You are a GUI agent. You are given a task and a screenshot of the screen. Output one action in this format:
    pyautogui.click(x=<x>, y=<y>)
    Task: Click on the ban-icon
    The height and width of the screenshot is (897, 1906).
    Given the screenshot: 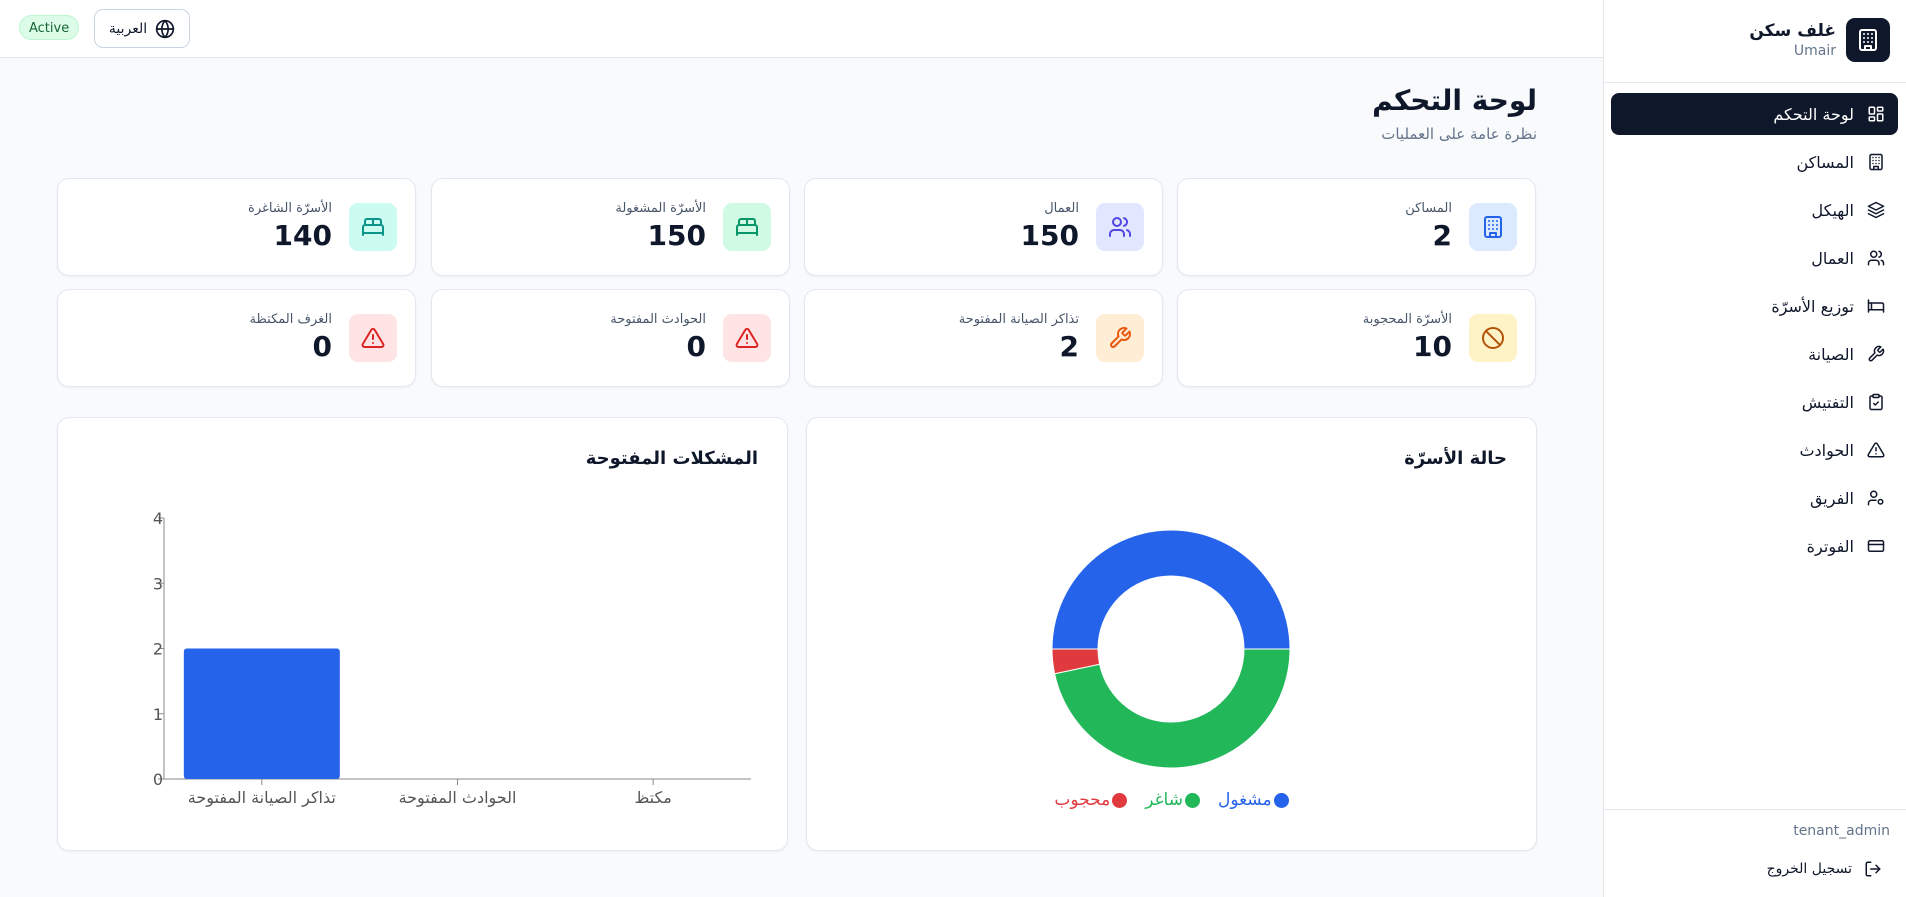 What is the action you would take?
    pyautogui.click(x=1493, y=338)
    